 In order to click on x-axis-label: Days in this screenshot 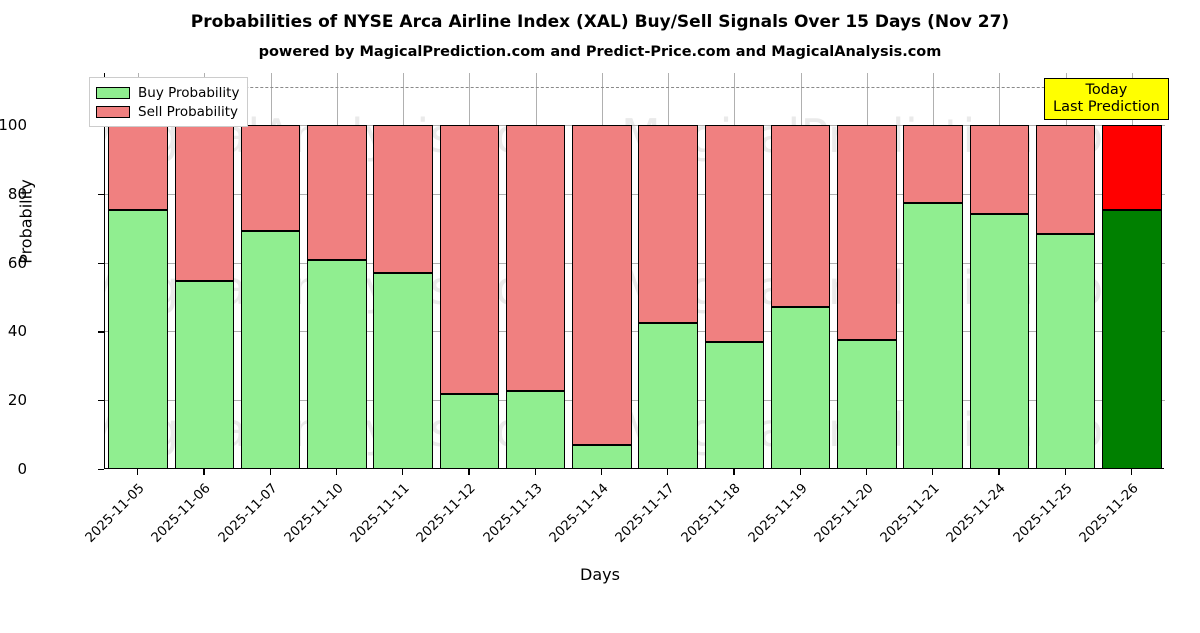, I will do `click(600, 574)`.